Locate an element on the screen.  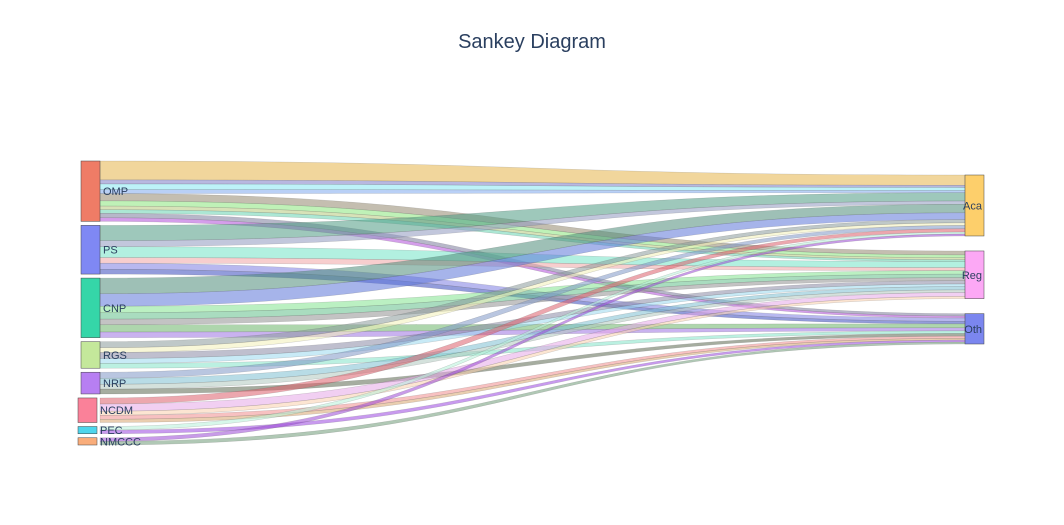
node-label-omp: OMP is located at coordinates (115, 192).